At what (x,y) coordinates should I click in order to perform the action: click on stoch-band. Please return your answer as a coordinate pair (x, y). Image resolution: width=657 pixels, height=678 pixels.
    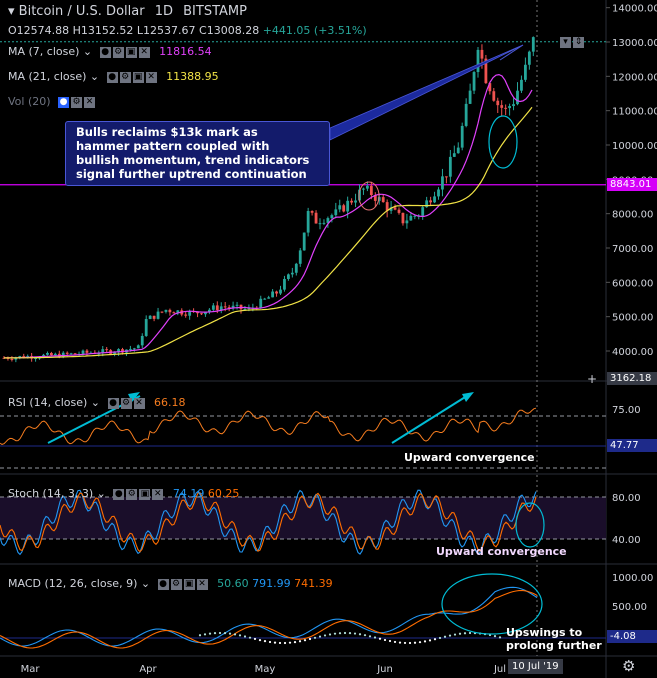
    Looking at the image, I should click on (303, 518).